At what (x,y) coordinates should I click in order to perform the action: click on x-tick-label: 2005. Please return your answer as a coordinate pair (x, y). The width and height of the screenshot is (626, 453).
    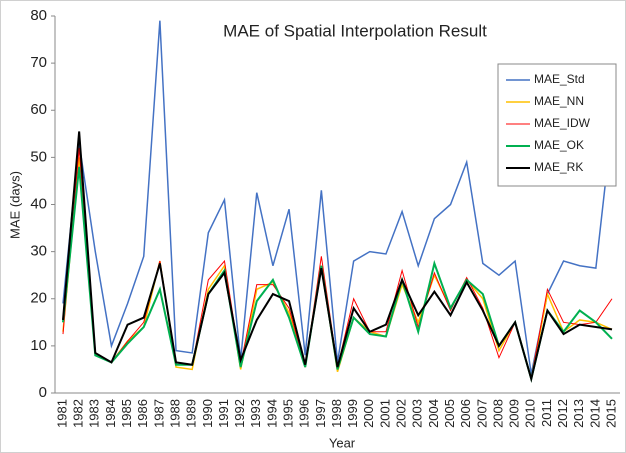
    Looking at the image, I should click on (449, 413).